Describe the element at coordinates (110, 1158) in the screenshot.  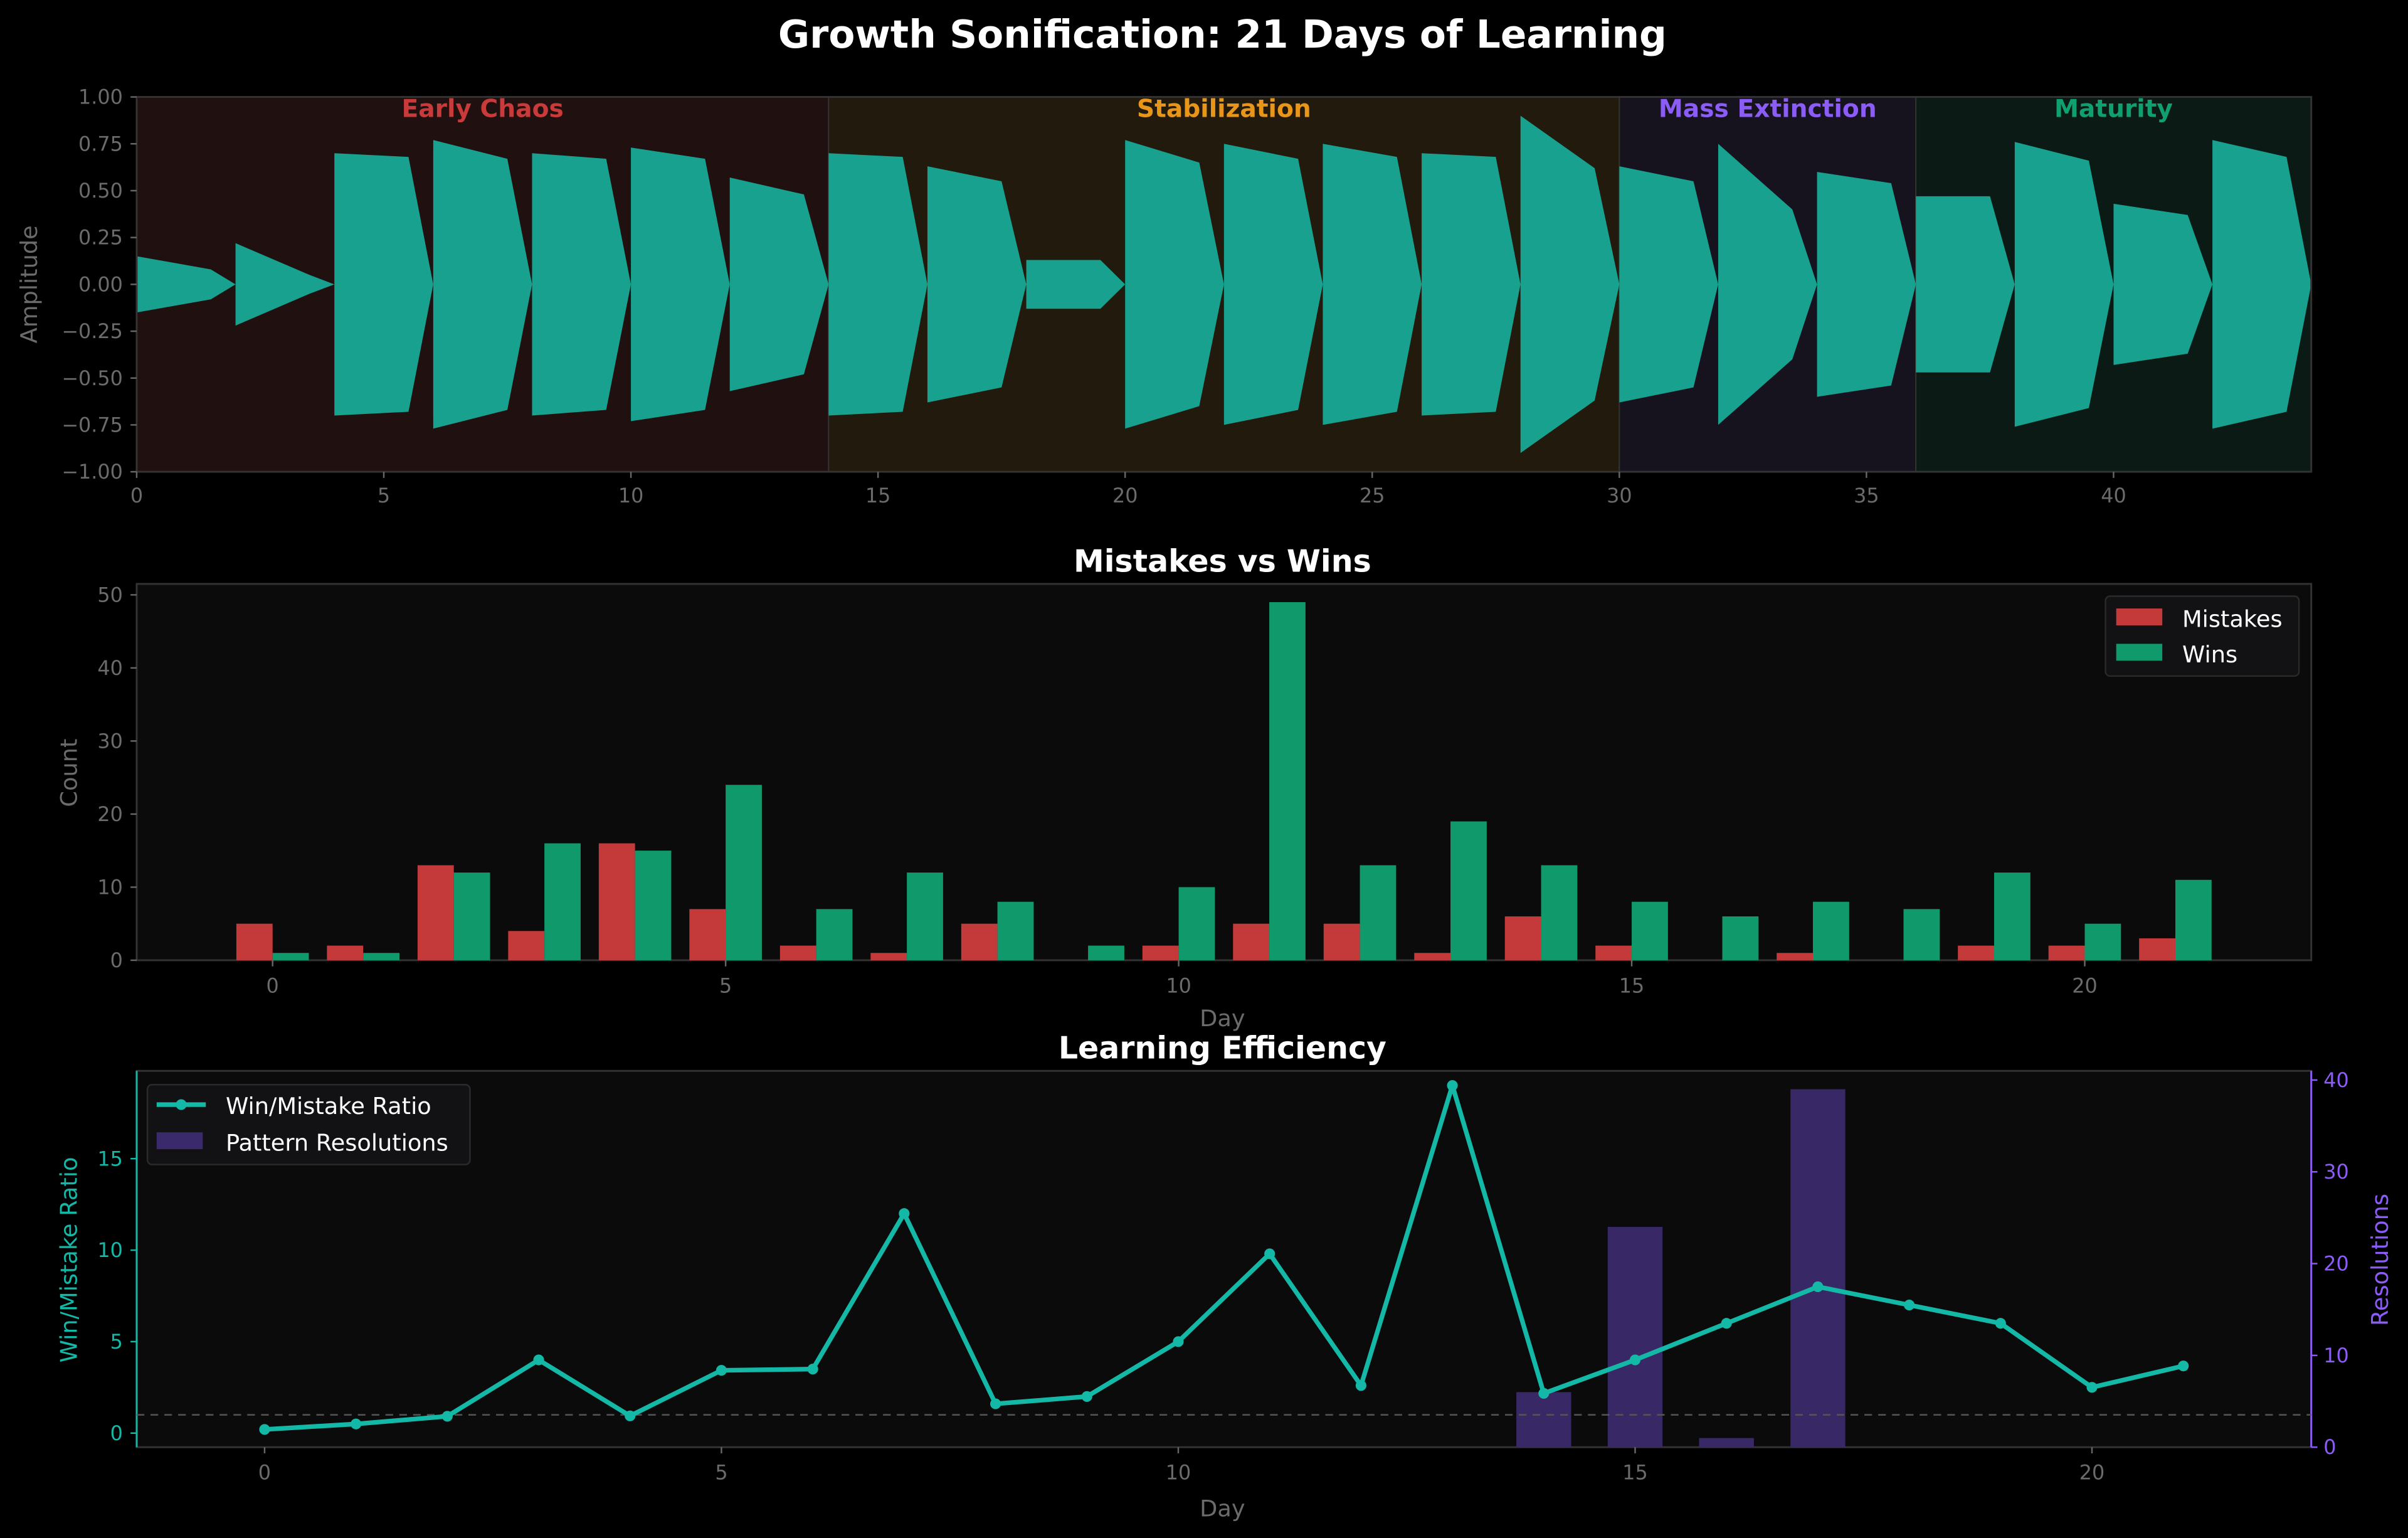
I see `y-tick-label: 15` at that location.